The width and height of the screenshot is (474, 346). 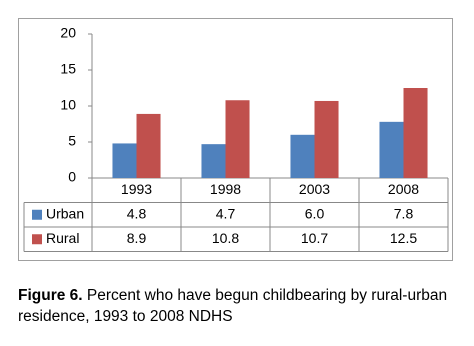 What do you see at coordinates (226, 213) in the screenshot?
I see `table-value: 4.7` at bounding box center [226, 213].